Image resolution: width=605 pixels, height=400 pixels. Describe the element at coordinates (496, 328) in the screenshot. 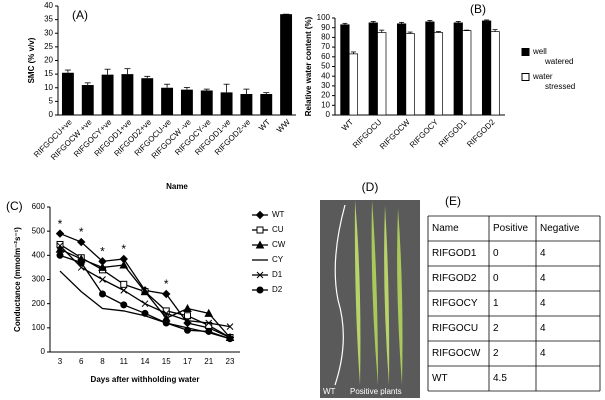

I see `table-cell: 2` at that location.